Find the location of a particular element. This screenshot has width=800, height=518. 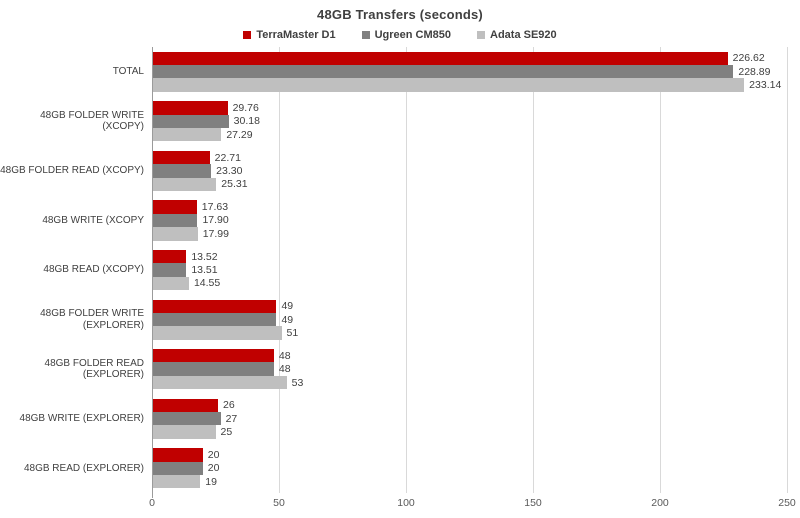

bar-line: 29.76 is located at coordinates (469, 108).